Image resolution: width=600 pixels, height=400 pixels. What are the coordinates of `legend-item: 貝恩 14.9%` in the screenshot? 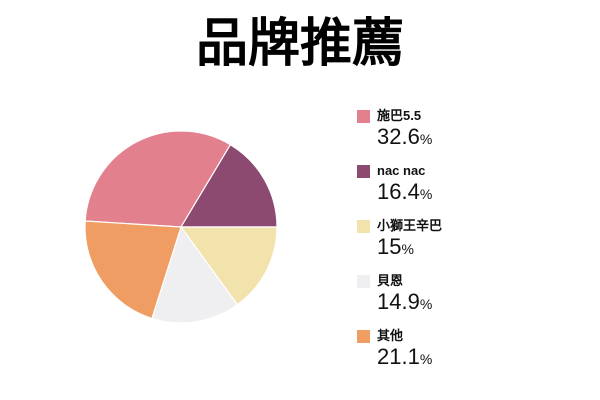 It's located at (399, 293).